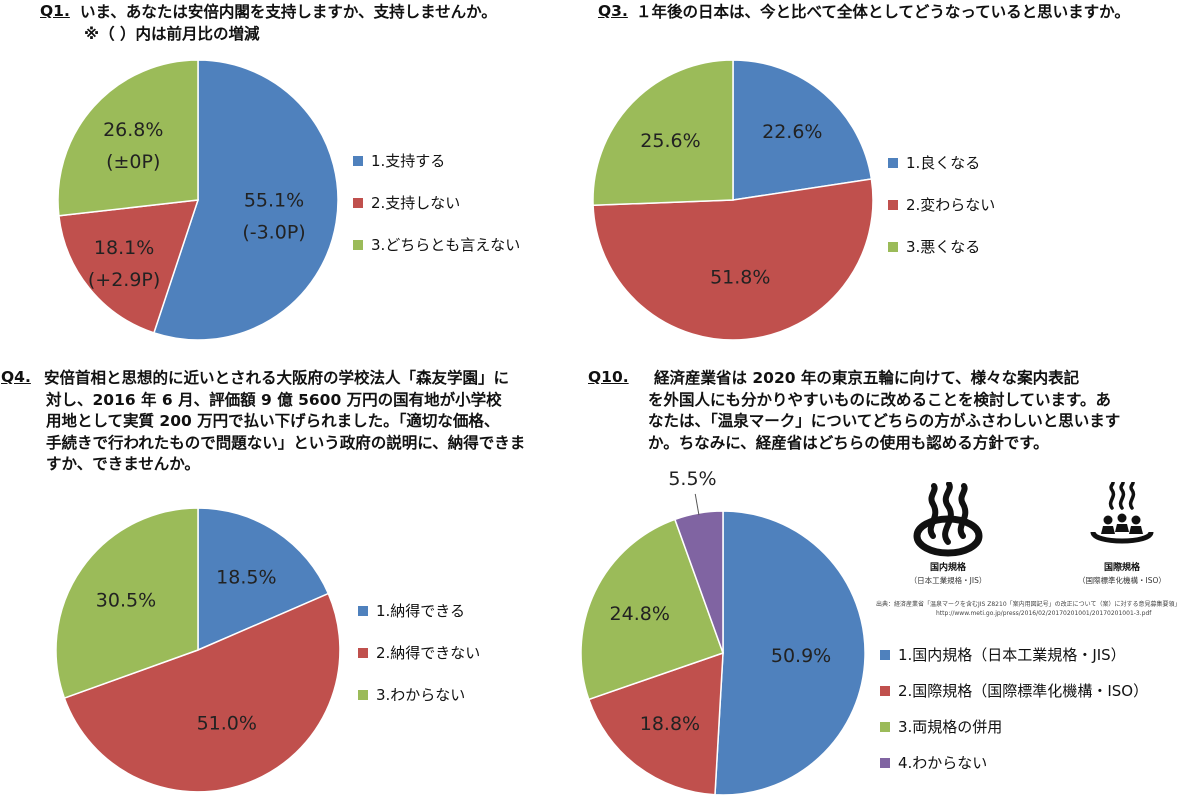  I want to click on legend-item: 1.納得できる, so click(411, 610).